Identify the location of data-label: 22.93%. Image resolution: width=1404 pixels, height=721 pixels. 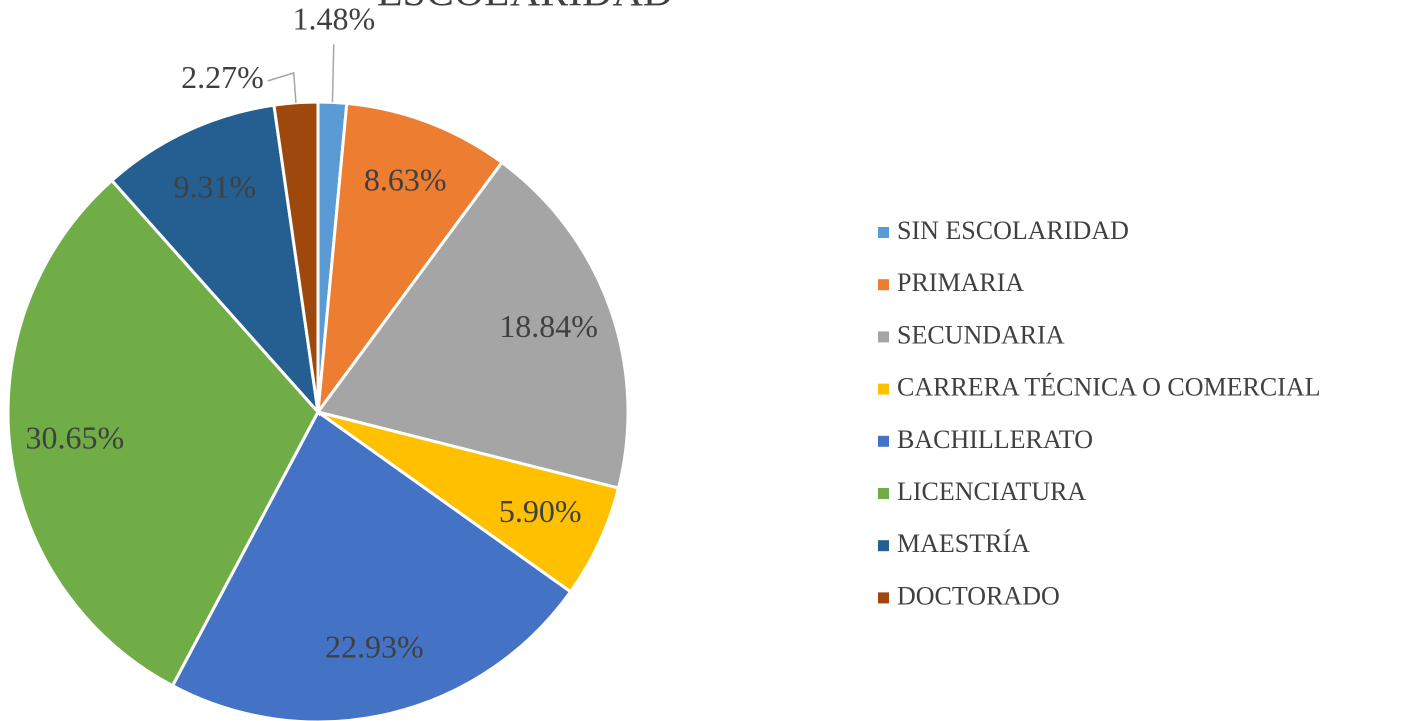
(374, 647).